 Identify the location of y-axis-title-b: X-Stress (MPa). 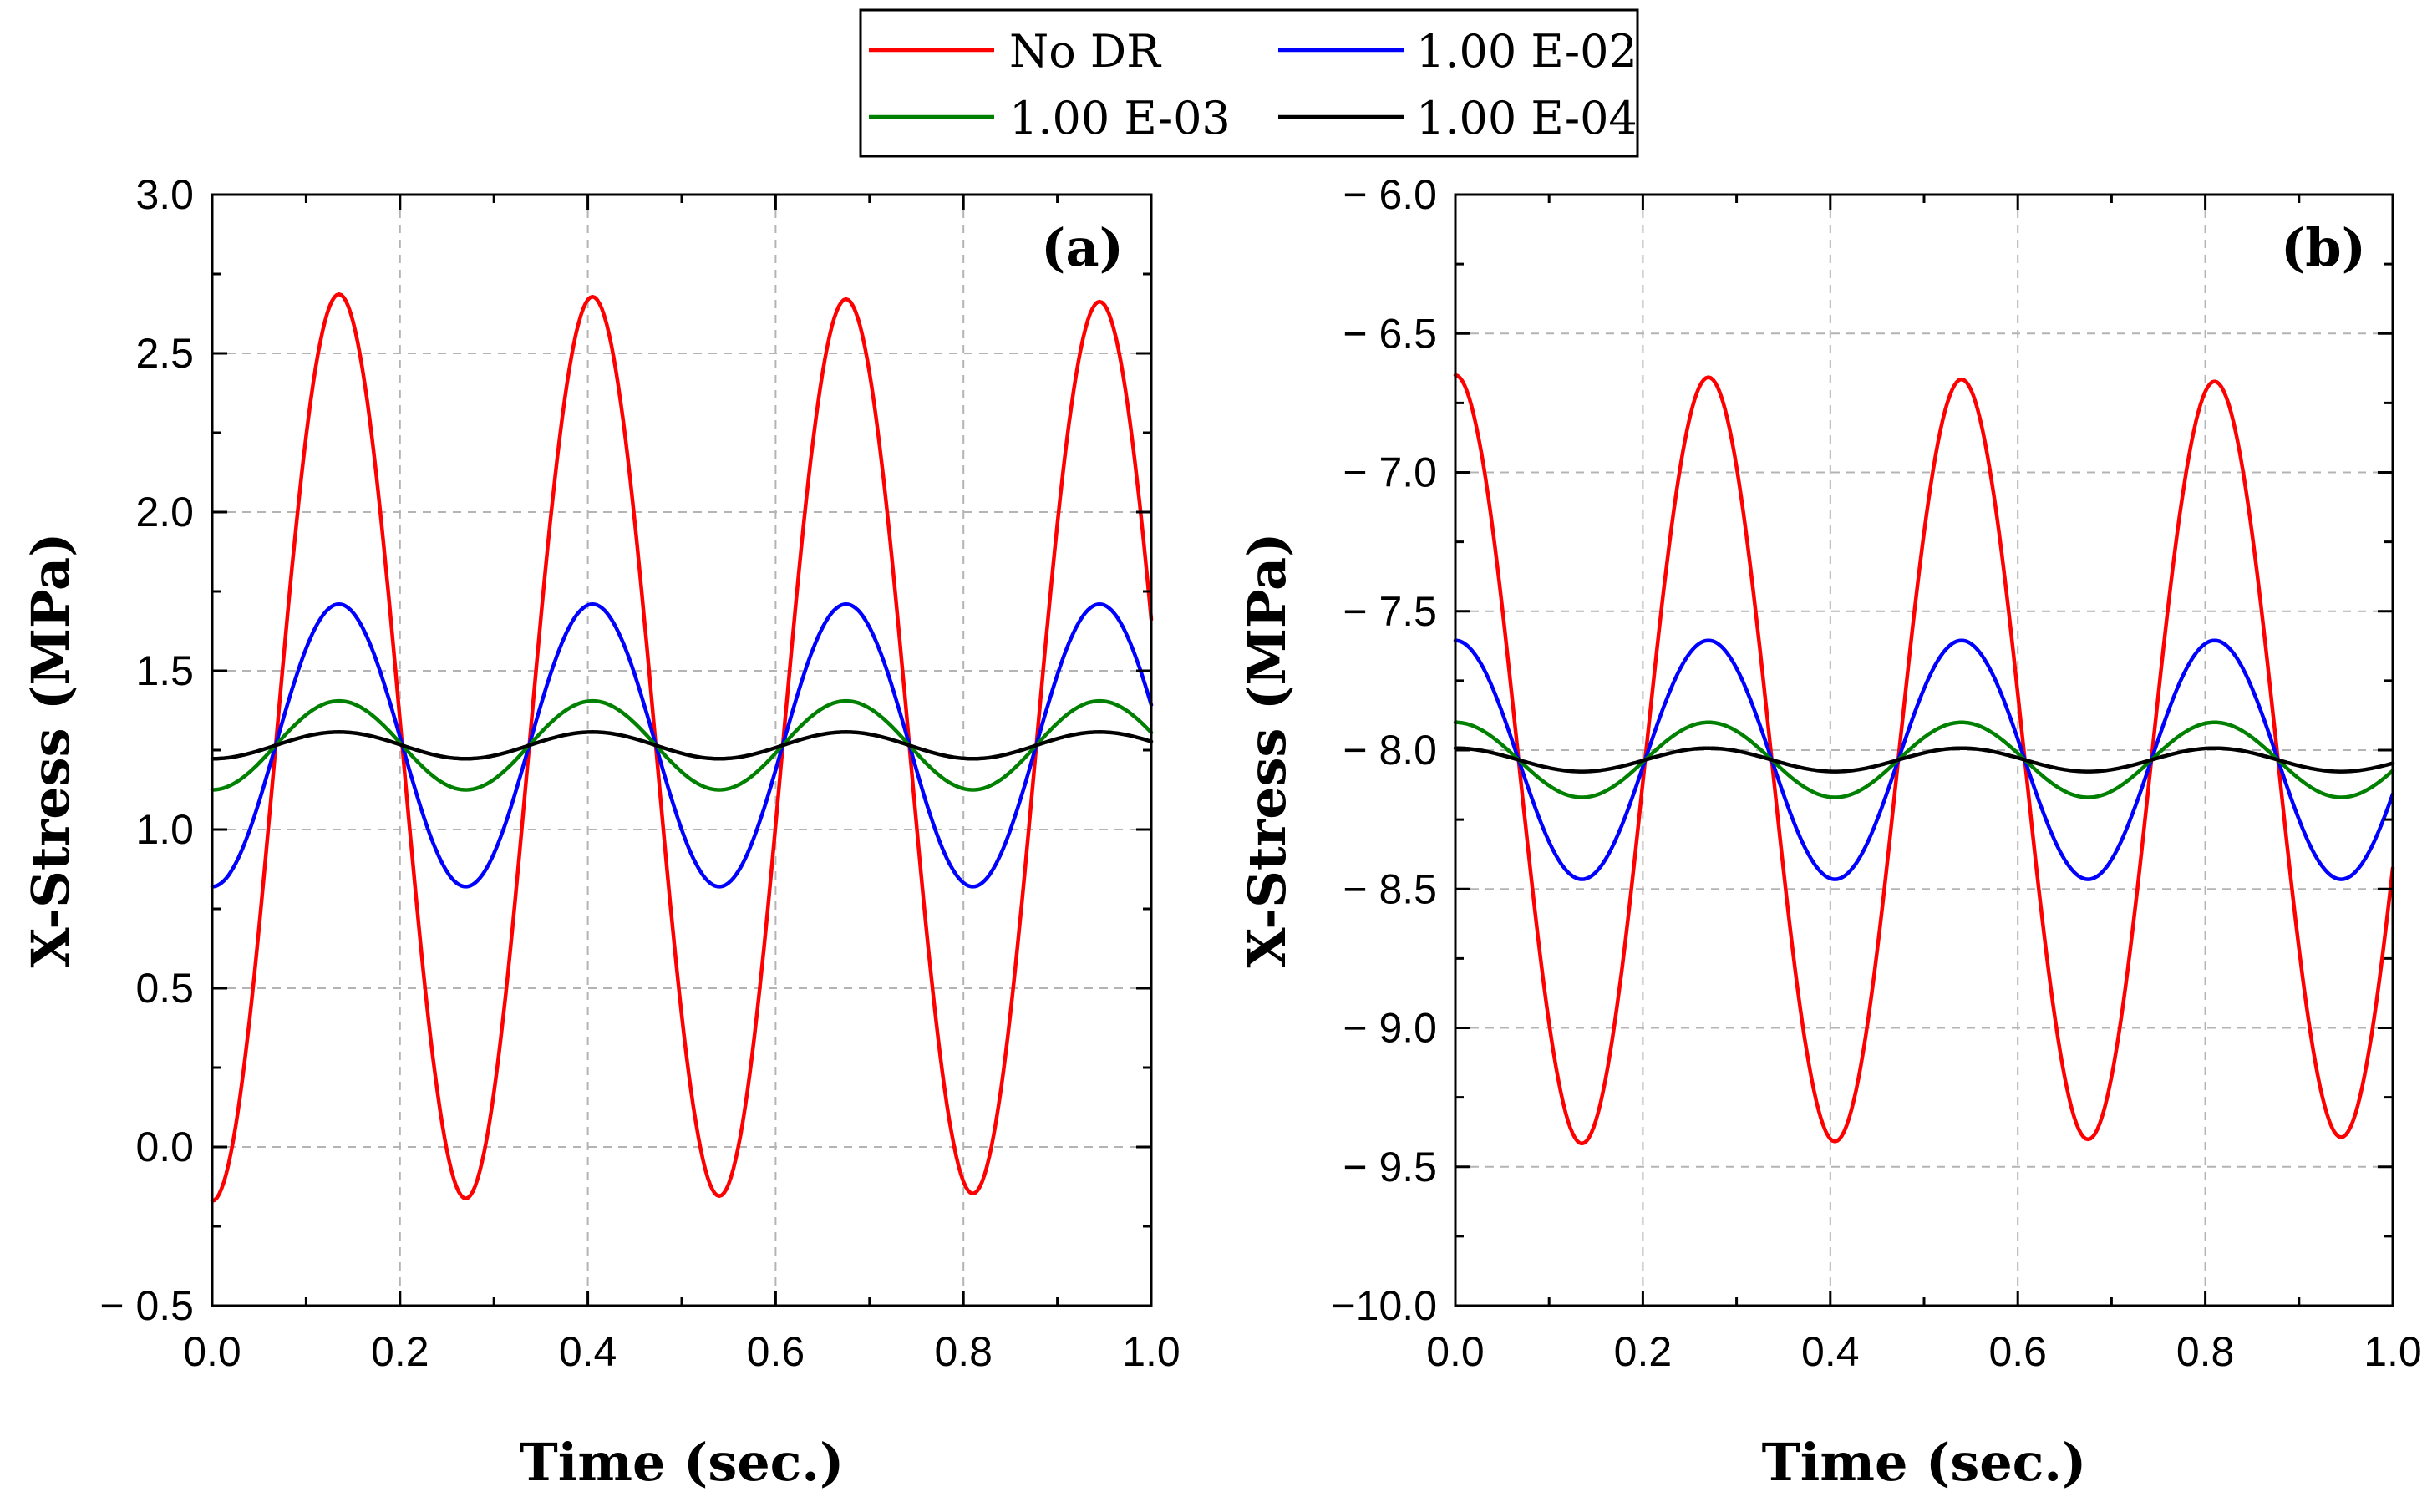
(1266, 750).